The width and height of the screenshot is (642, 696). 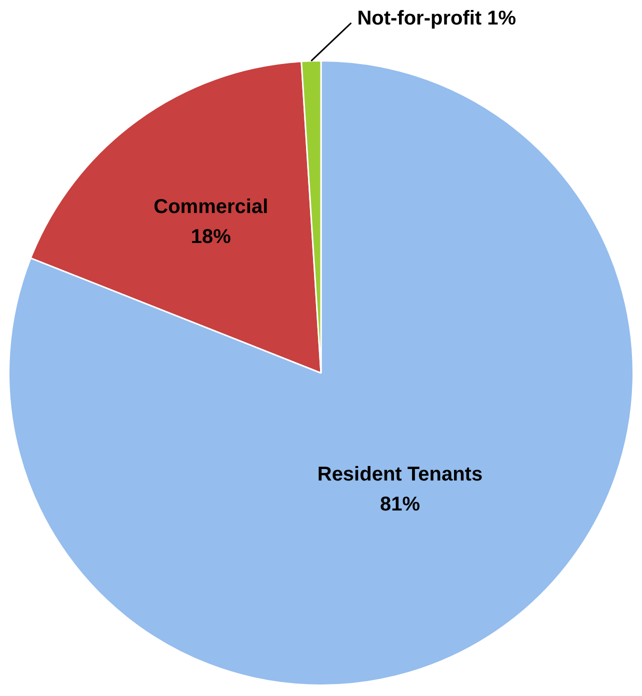 What do you see at coordinates (211, 207) in the screenshot?
I see `slice-label: Commercial` at bounding box center [211, 207].